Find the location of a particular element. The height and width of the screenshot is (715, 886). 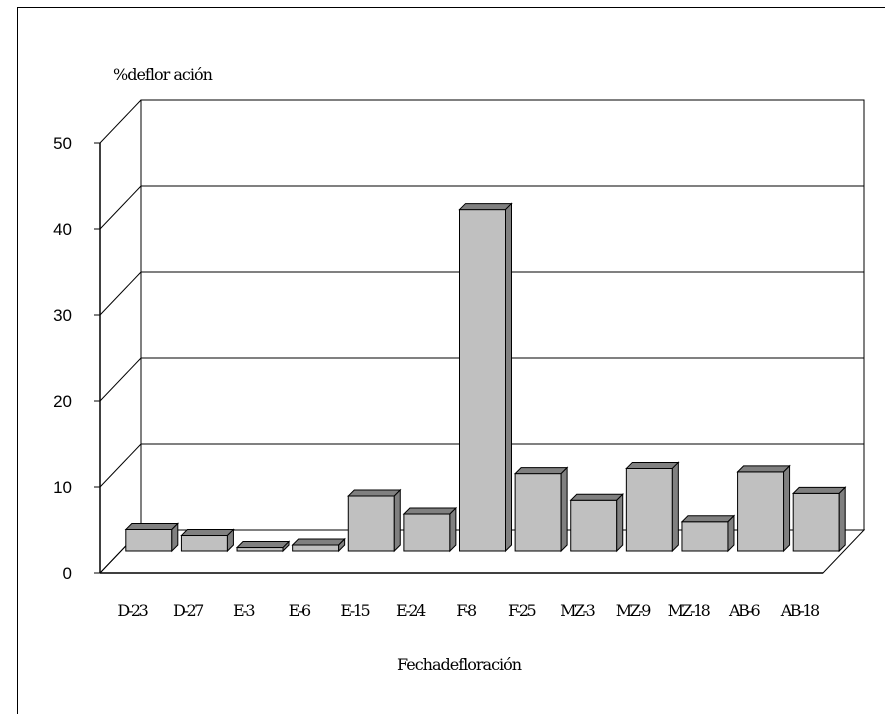

y-tick-label: 40 is located at coordinates (62, 229).